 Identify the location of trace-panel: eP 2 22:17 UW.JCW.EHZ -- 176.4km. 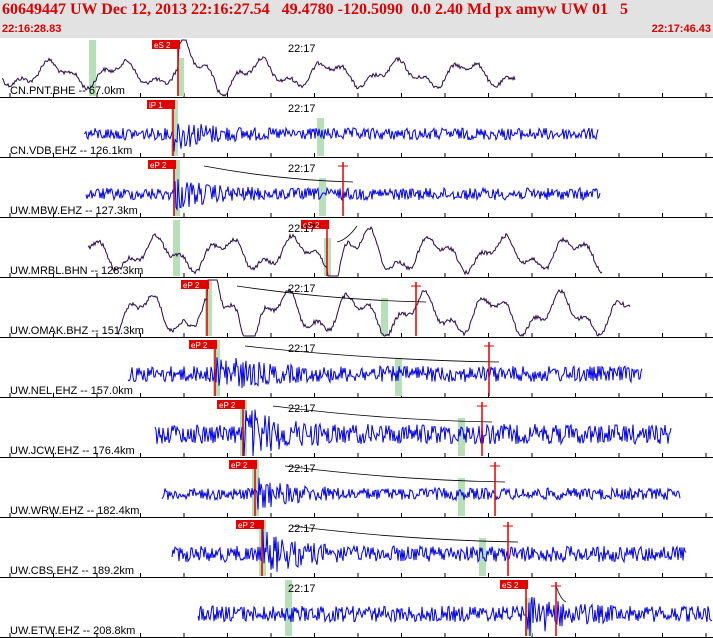
(356, 429).